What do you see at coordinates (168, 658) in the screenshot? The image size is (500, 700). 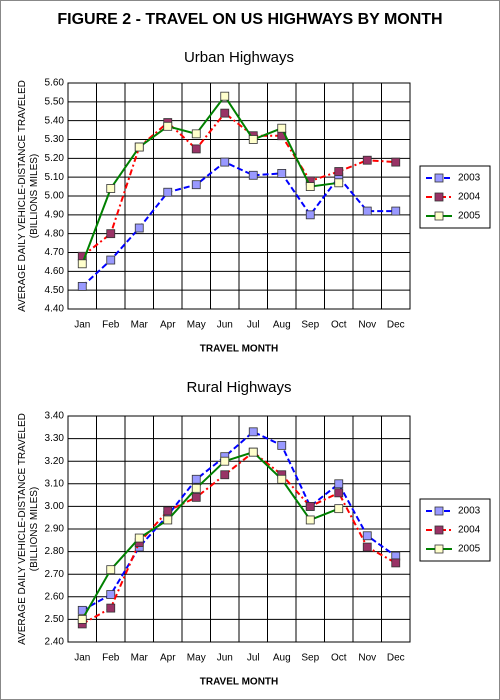 I see `x-tick-label: Apr` at bounding box center [168, 658].